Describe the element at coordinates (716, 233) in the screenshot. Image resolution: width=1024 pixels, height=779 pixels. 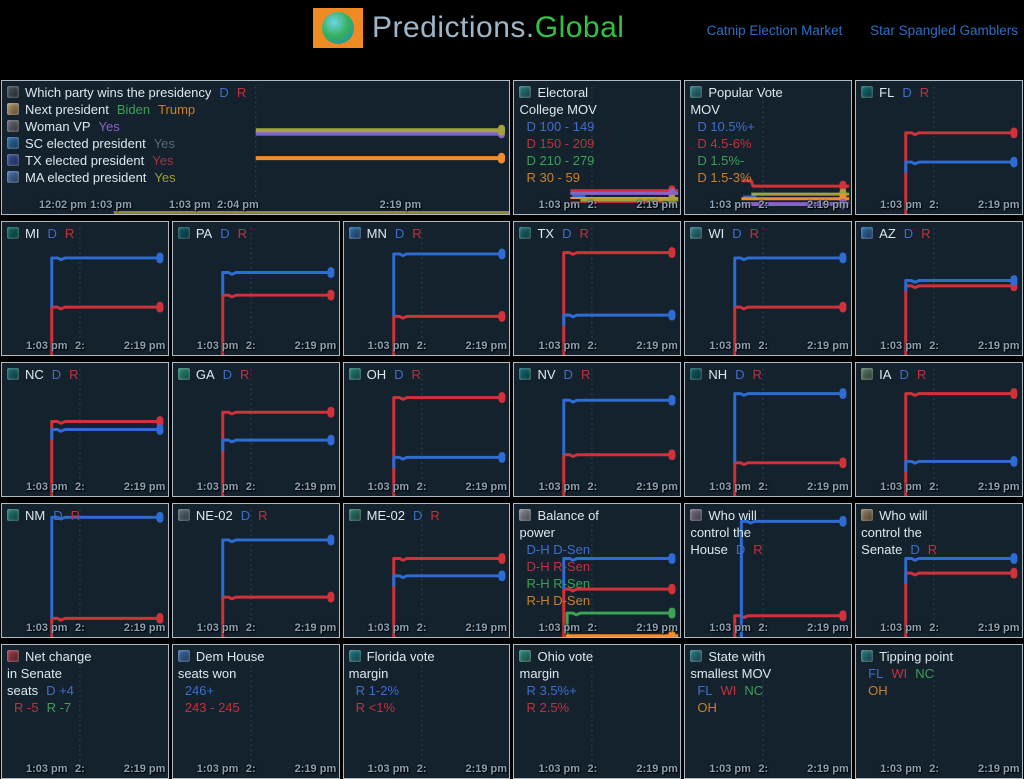
I see `market-title: WI` at that location.